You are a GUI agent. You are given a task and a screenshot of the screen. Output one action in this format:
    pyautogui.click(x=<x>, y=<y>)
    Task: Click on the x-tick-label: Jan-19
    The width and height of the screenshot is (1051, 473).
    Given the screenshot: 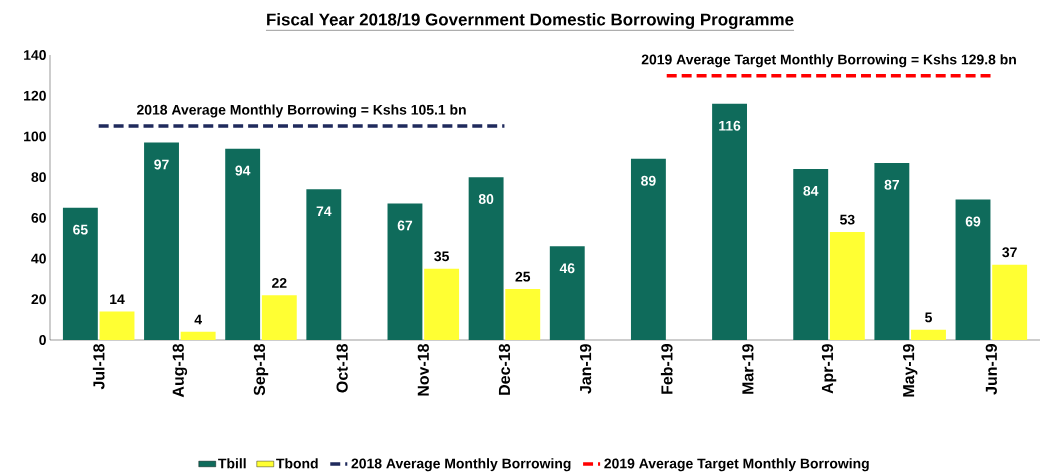 What is the action you would take?
    pyautogui.click(x=585, y=369)
    